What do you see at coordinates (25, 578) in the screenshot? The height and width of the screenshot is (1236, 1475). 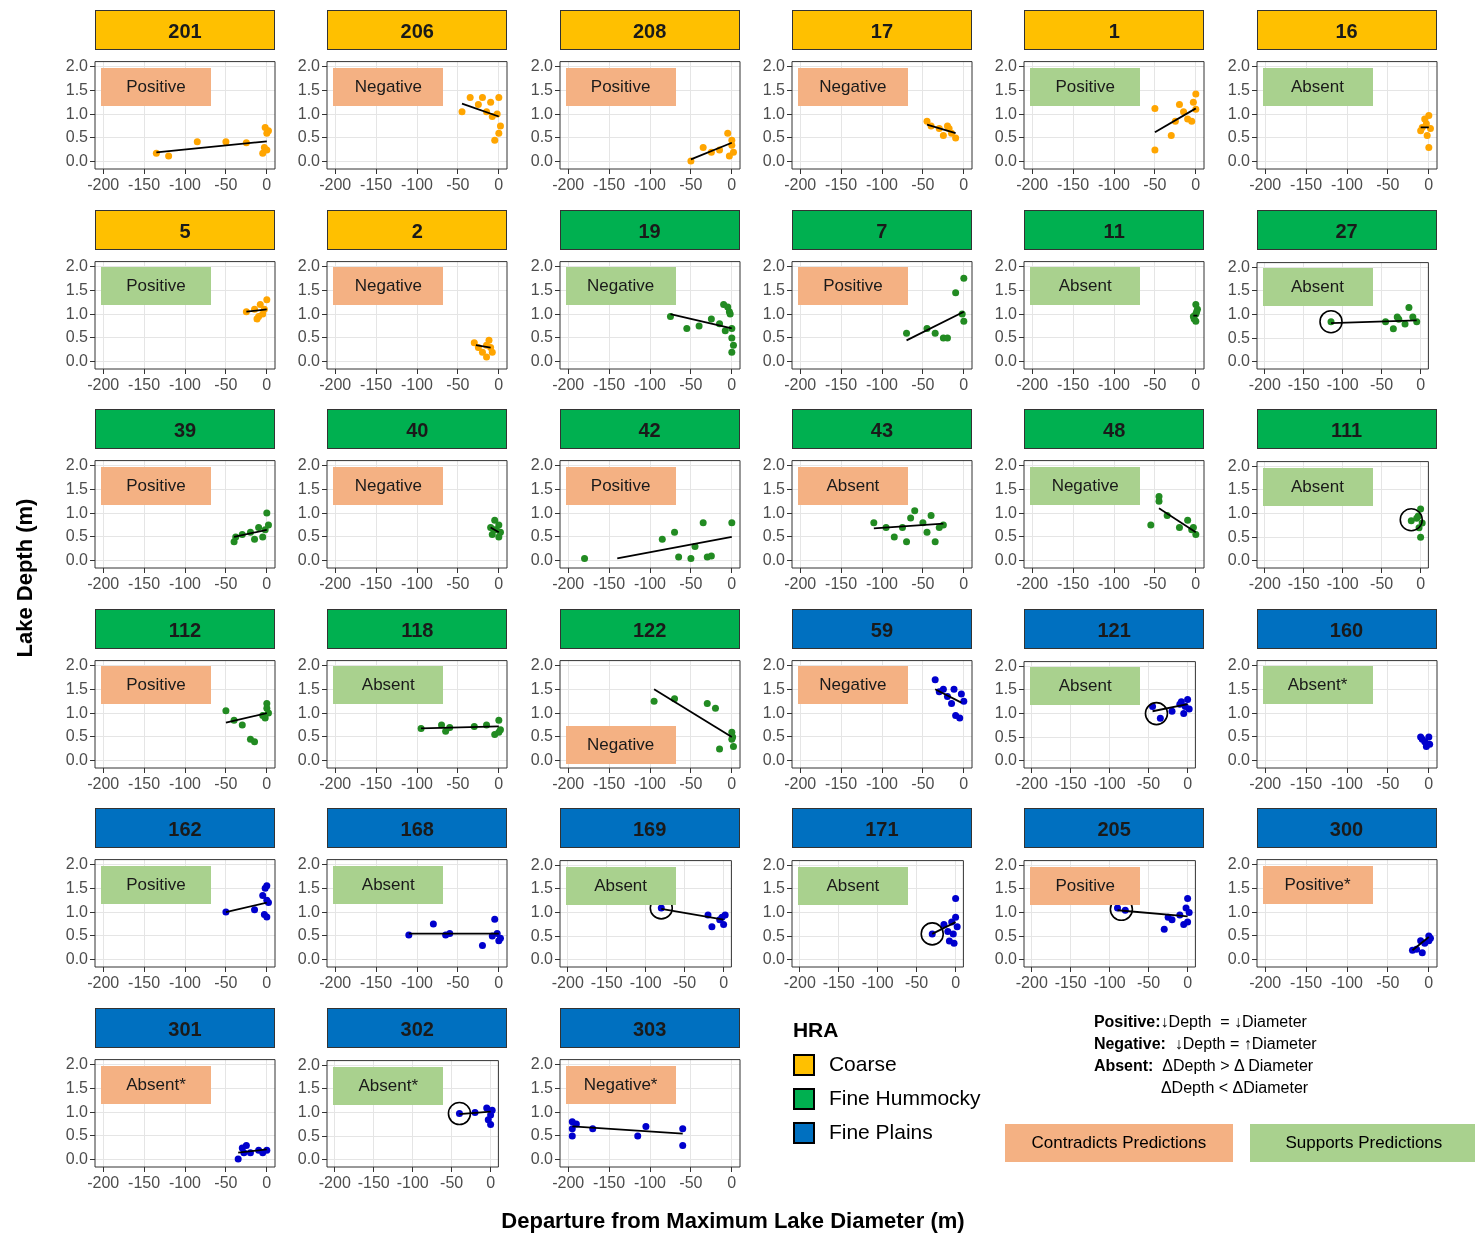 I see `text: Lake Depth (m)` at bounding box center [25, 578].